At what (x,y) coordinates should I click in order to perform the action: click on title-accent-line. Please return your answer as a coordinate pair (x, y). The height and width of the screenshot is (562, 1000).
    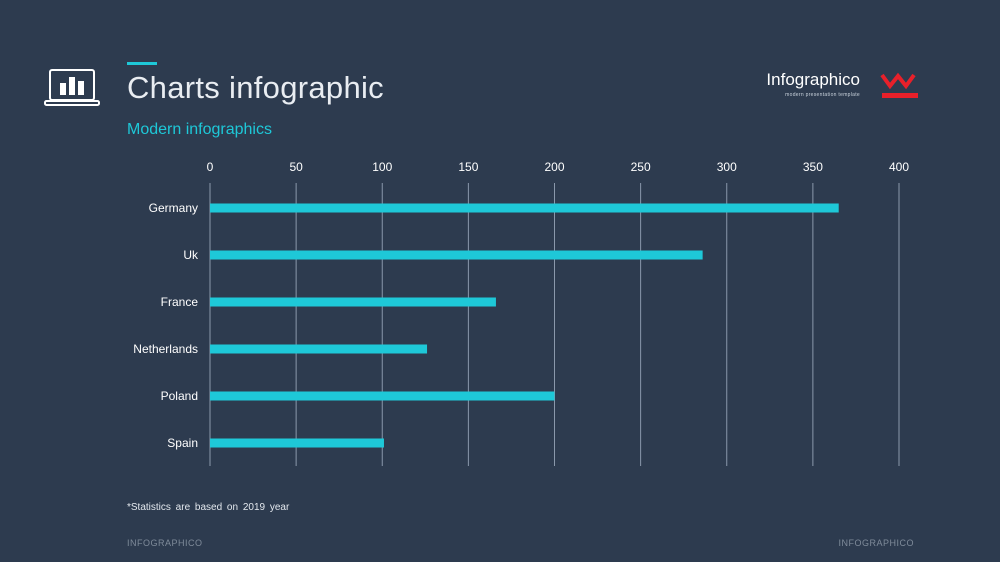
    Looking at the image, I should click on (142, 63).